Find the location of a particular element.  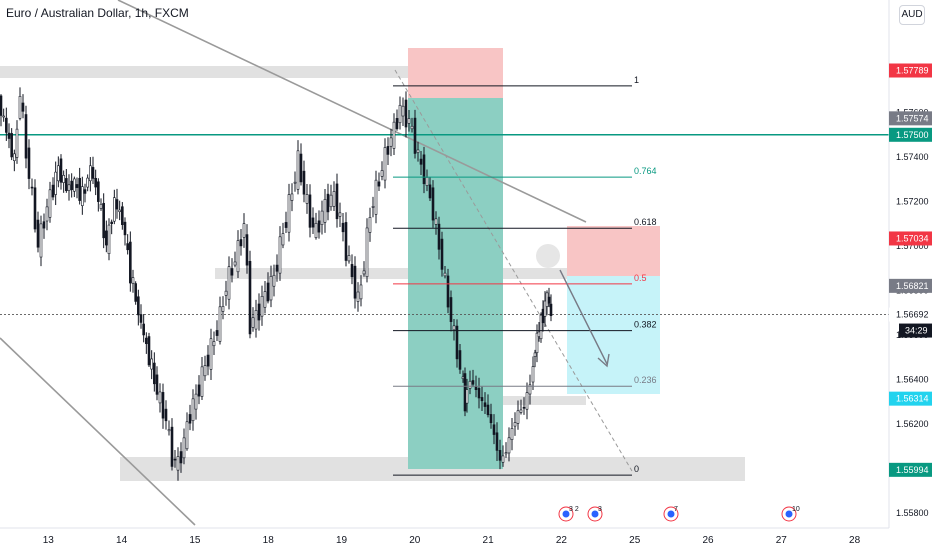

time-tick-label: 28 is located at coordinates (855, 540).